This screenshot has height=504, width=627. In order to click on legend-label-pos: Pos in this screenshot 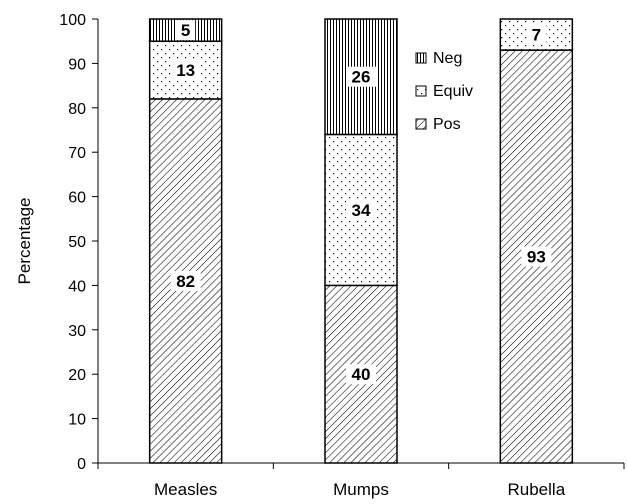, I will do `click(447, 124)`.